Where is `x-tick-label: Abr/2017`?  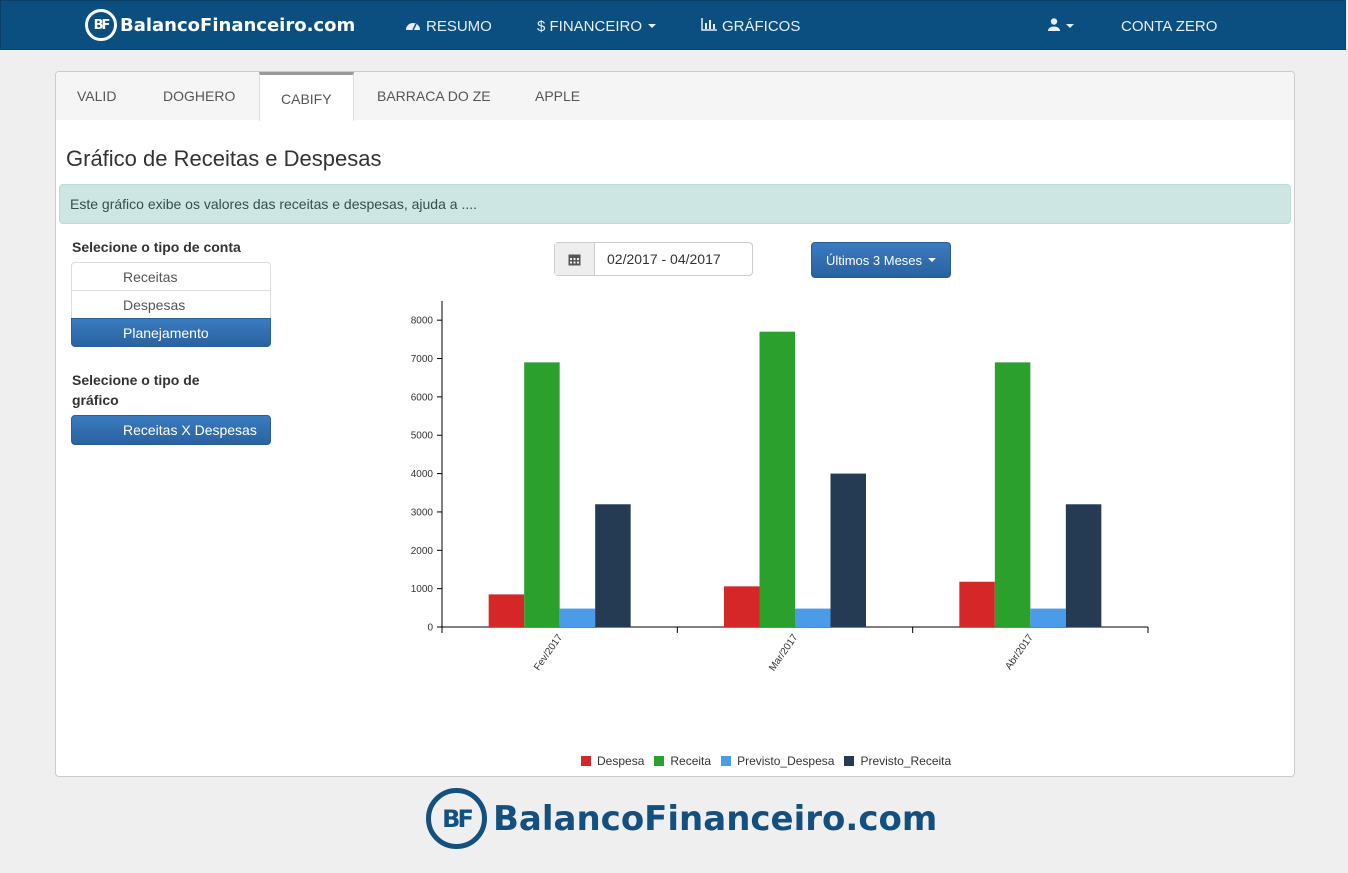
x-tick-label: Abr/2017 is located at coordinates (1019, 652).